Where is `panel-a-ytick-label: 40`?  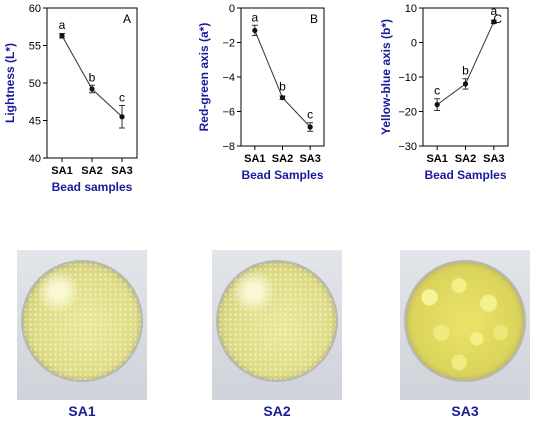
panel-a-ytick-label: 40 is located at coordinates (35, 159).